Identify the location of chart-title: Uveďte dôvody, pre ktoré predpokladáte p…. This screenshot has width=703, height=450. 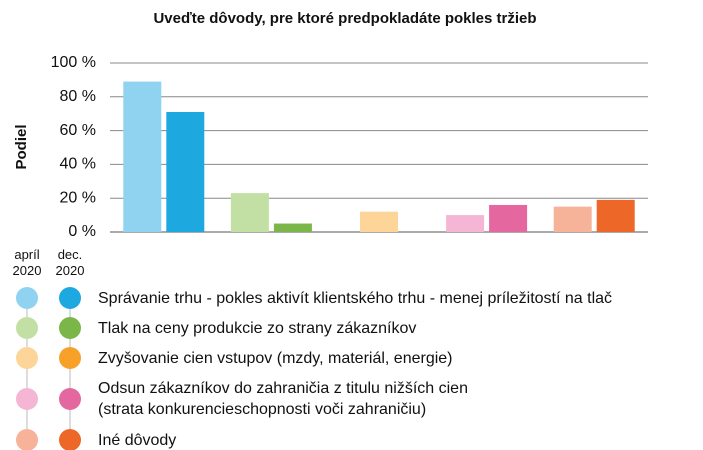
(344, 18).